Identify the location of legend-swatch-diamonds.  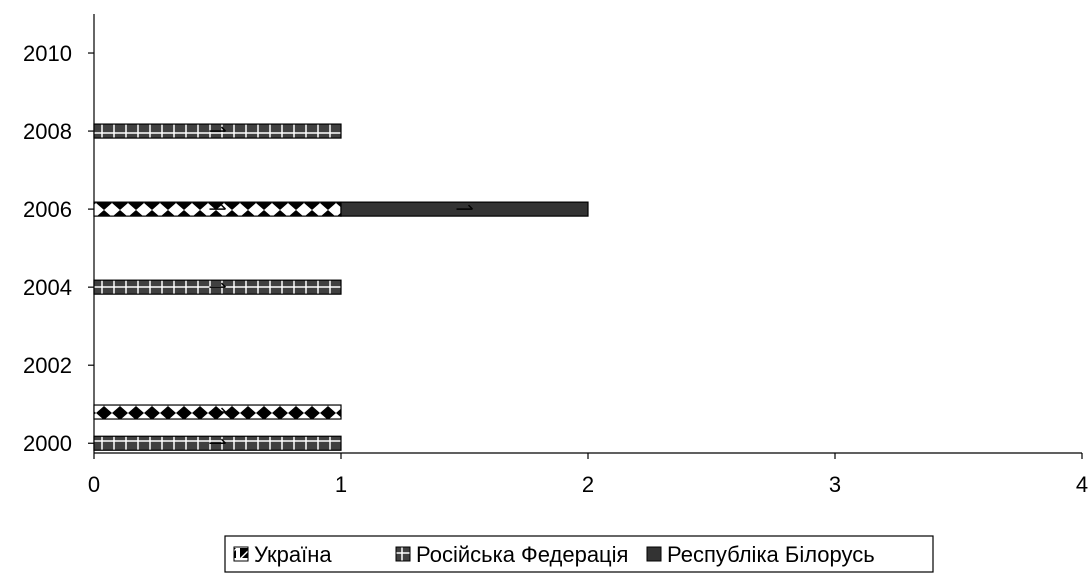
(241, 554).